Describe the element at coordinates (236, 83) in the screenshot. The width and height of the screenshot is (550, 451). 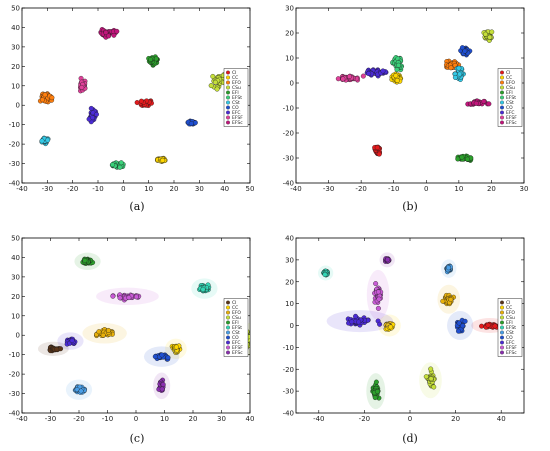
I see `legend-label: EFO` at that location.